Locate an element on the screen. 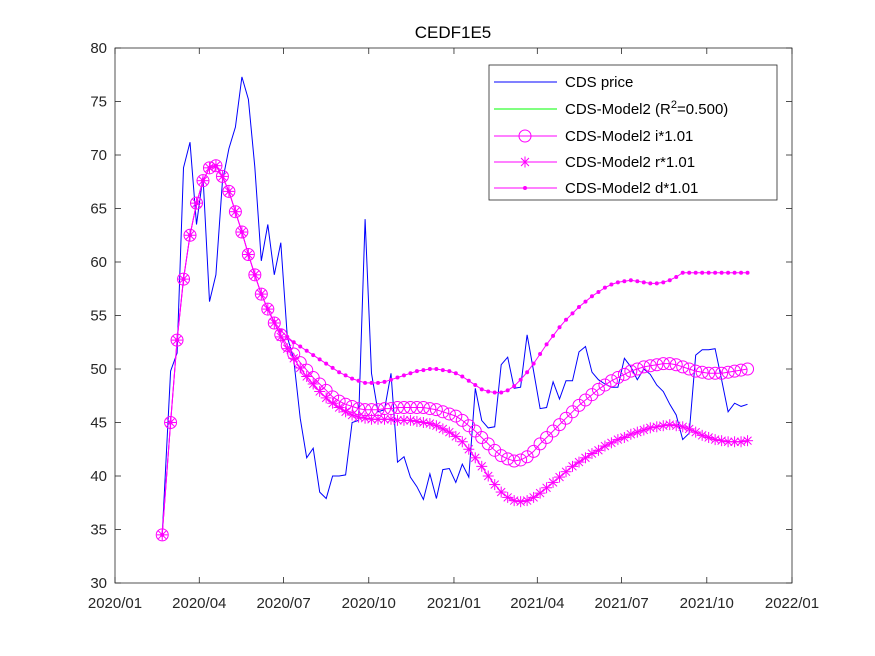 The height and width of the screenshot is (656, 875). y-tick-label: 50 is located at coordinates (98, 369).